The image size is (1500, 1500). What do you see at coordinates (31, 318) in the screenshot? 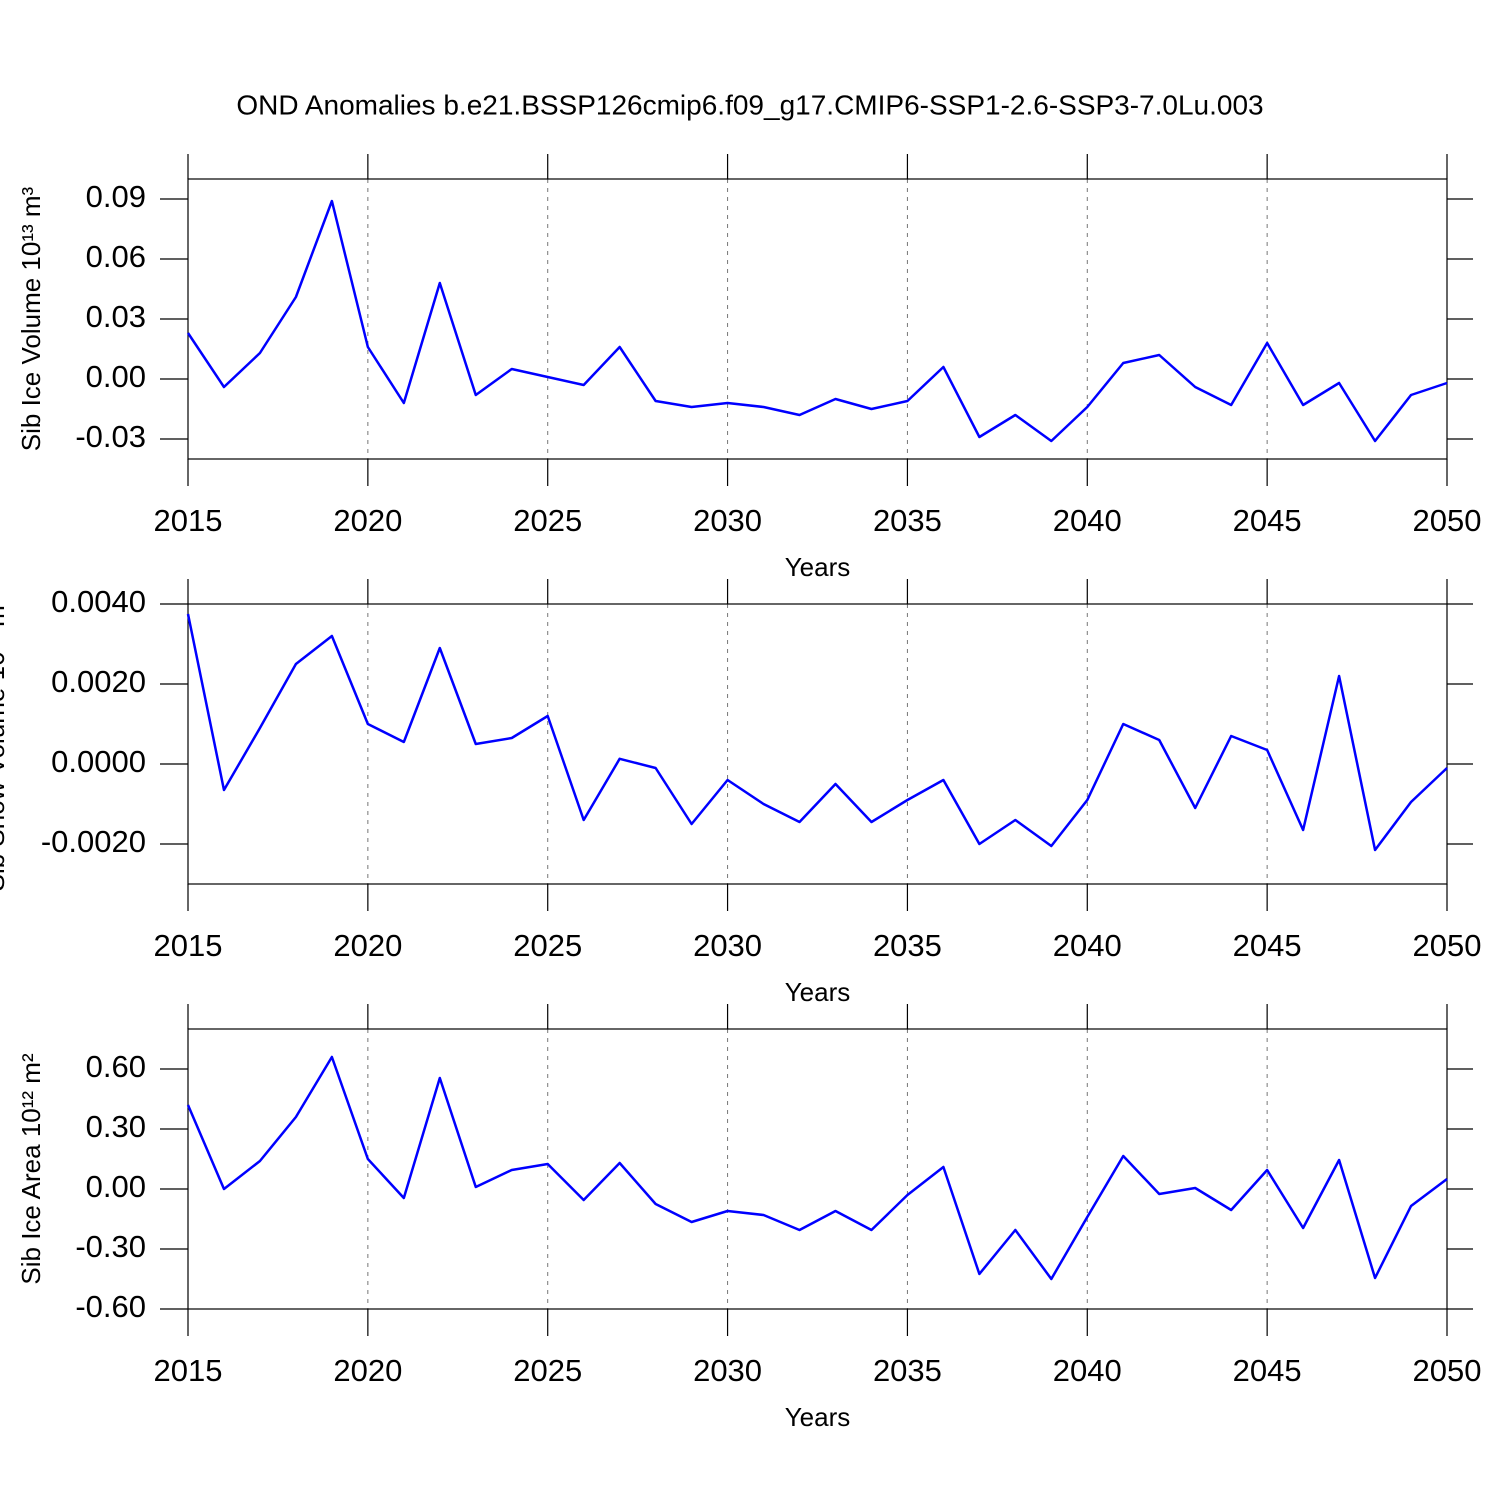
I see `y-axis-label: Sib Ice Volume 10¹³ m³` at bounding box center [31, 318].